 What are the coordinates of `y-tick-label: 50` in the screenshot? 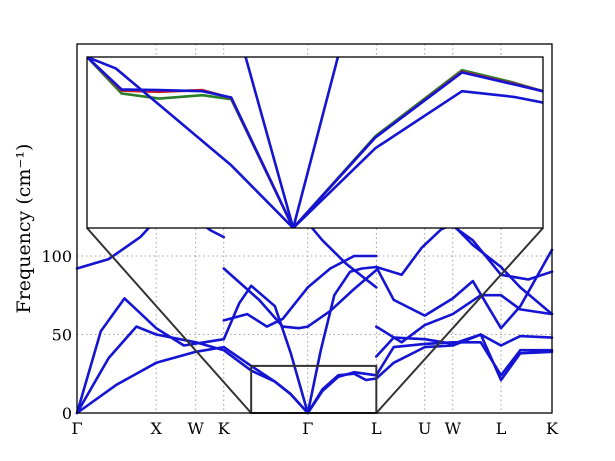 It's located at (62, 334).